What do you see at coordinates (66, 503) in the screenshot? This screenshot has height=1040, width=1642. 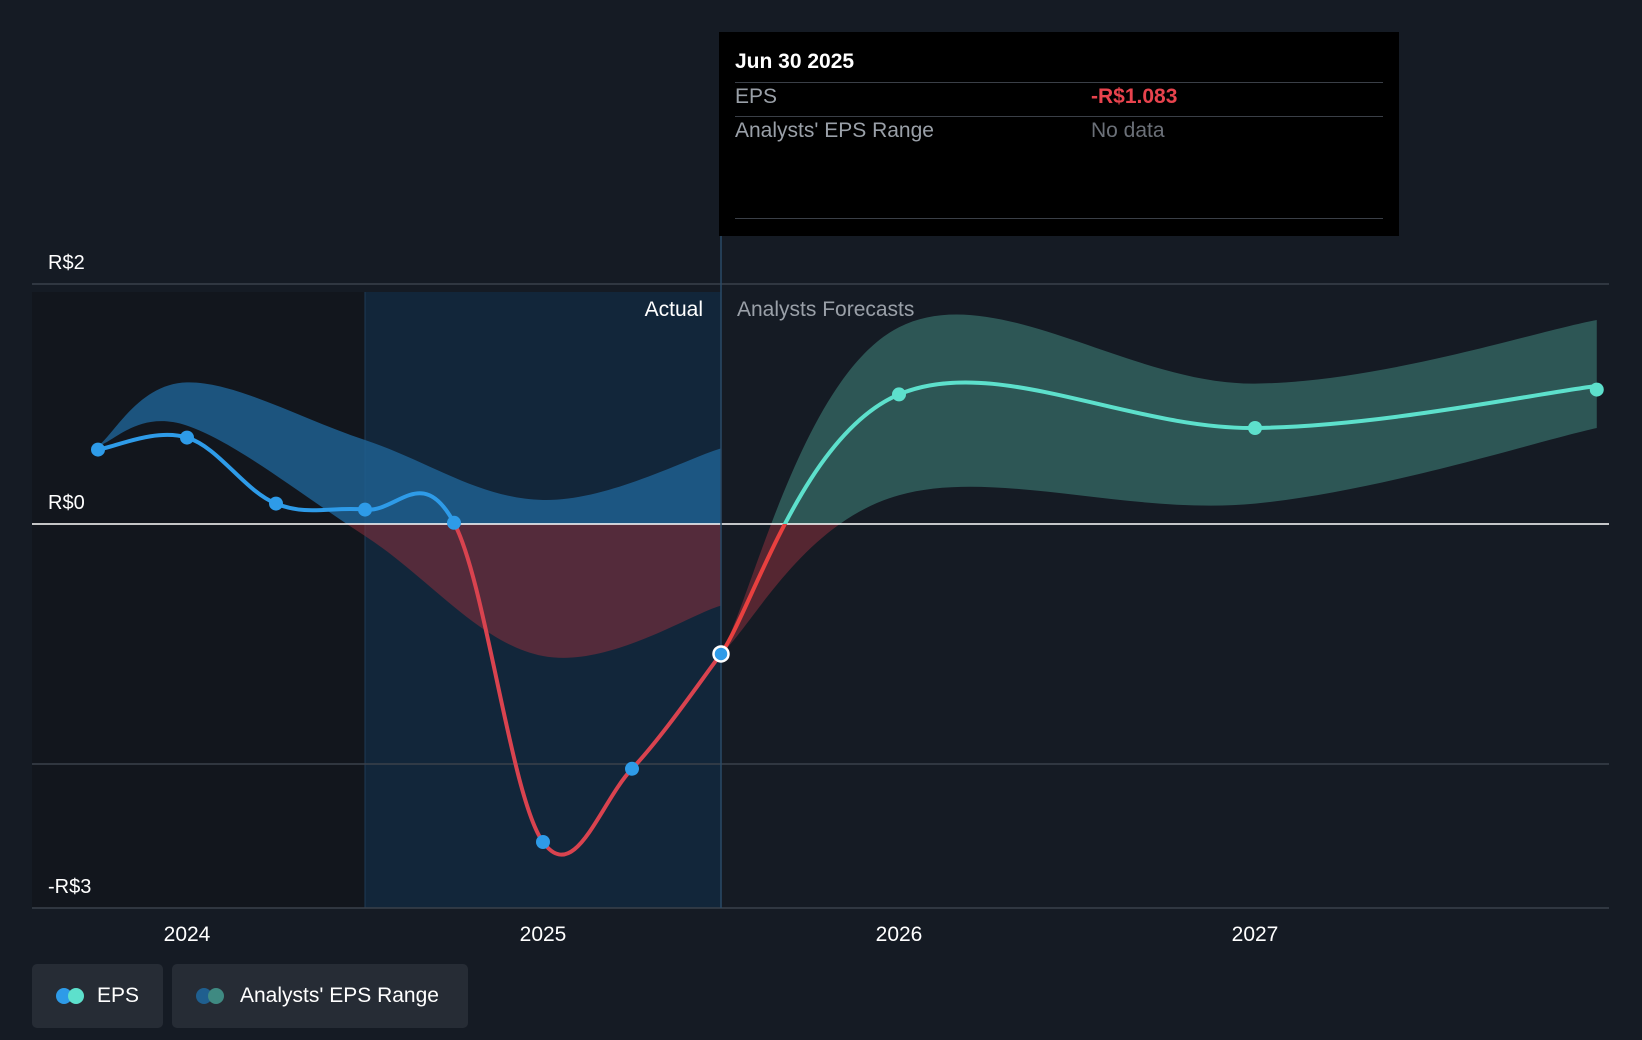 I see `y-axis-tick-label: R$0` at bounding box center [66, 503].